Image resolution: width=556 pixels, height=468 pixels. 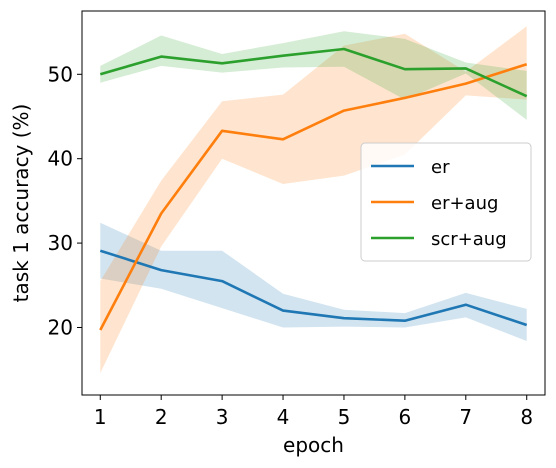 I want to click on x-tick-label: 3, so click(x=222, y=417).